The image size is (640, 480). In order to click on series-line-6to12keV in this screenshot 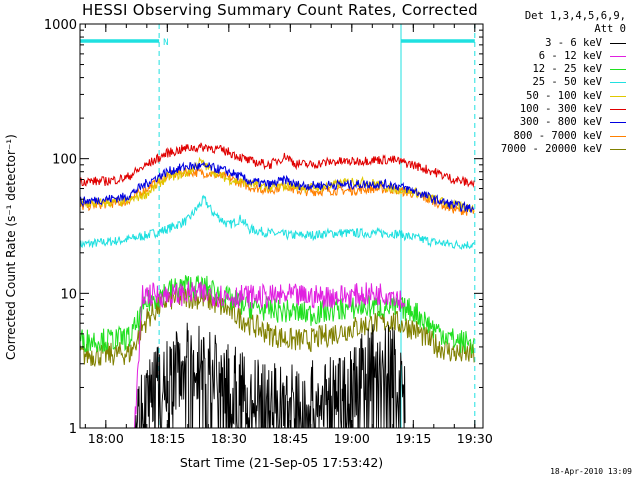, I will do `click(270, 355)`.